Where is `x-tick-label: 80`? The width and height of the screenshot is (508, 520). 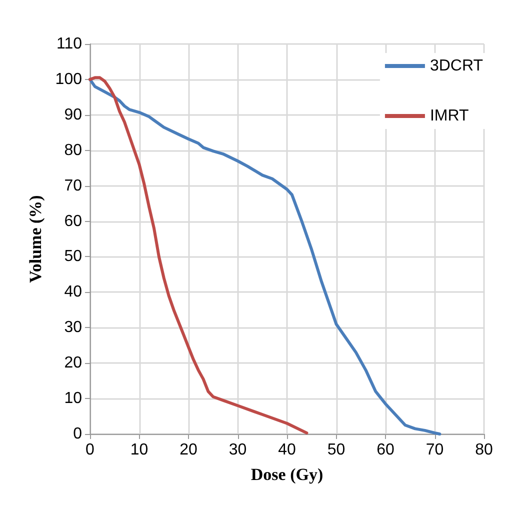
x-tick-label: 80 is located at coordinates (484, 450).